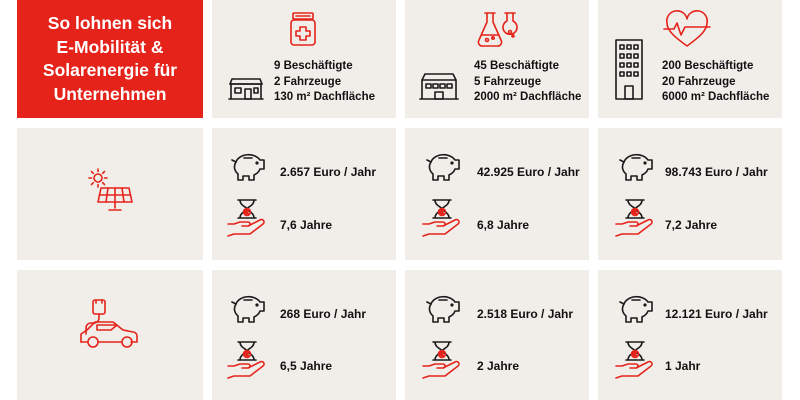 Image resolution: width=800 pixels, height=400 pixels. What do you see at coordinates (716, 97) in the screenshot?
I see `roof-area: 6000 m² Dachfläche` at bounding box center [716, 97].